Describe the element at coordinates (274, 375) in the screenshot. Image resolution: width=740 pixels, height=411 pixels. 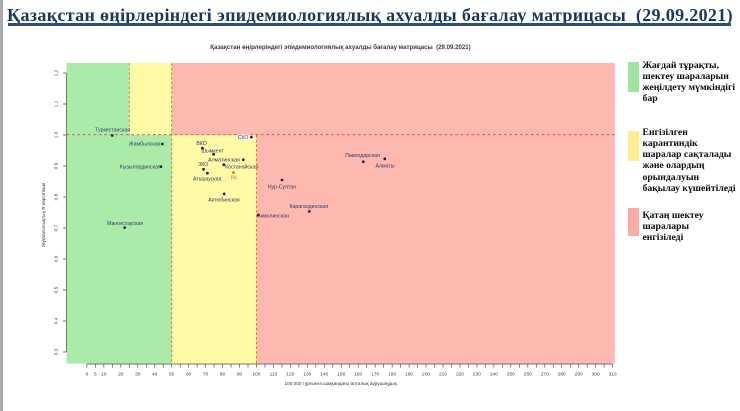
I see `svg-text: 110` at that location.